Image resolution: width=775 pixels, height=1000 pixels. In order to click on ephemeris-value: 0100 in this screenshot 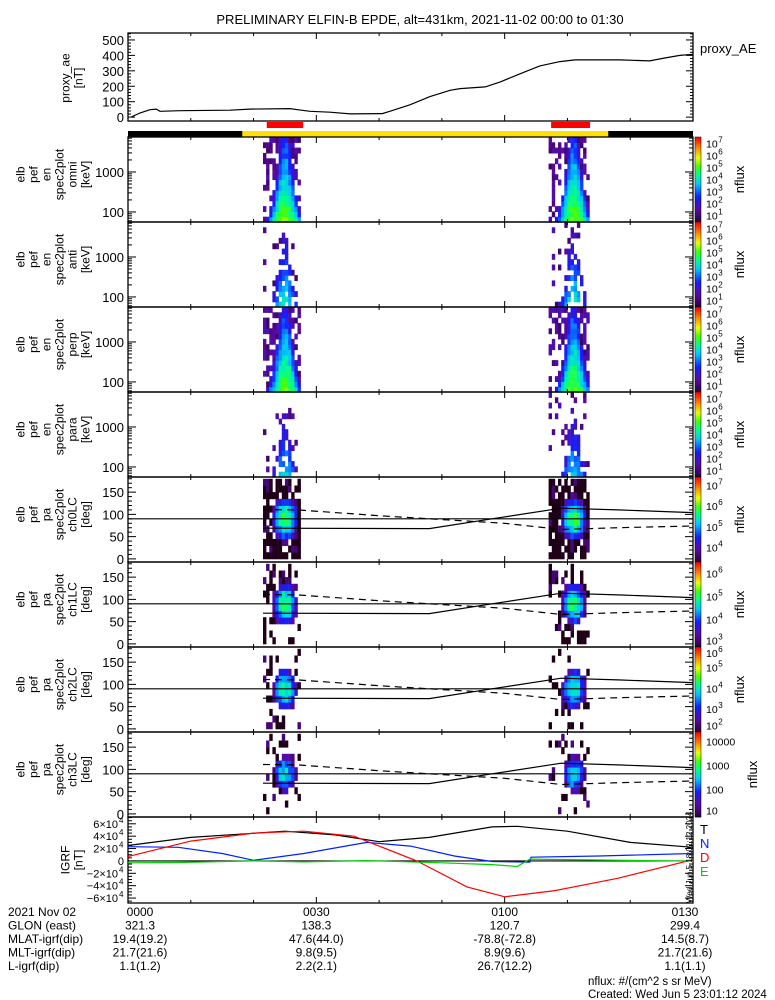, I will do `click(504, 912)`.